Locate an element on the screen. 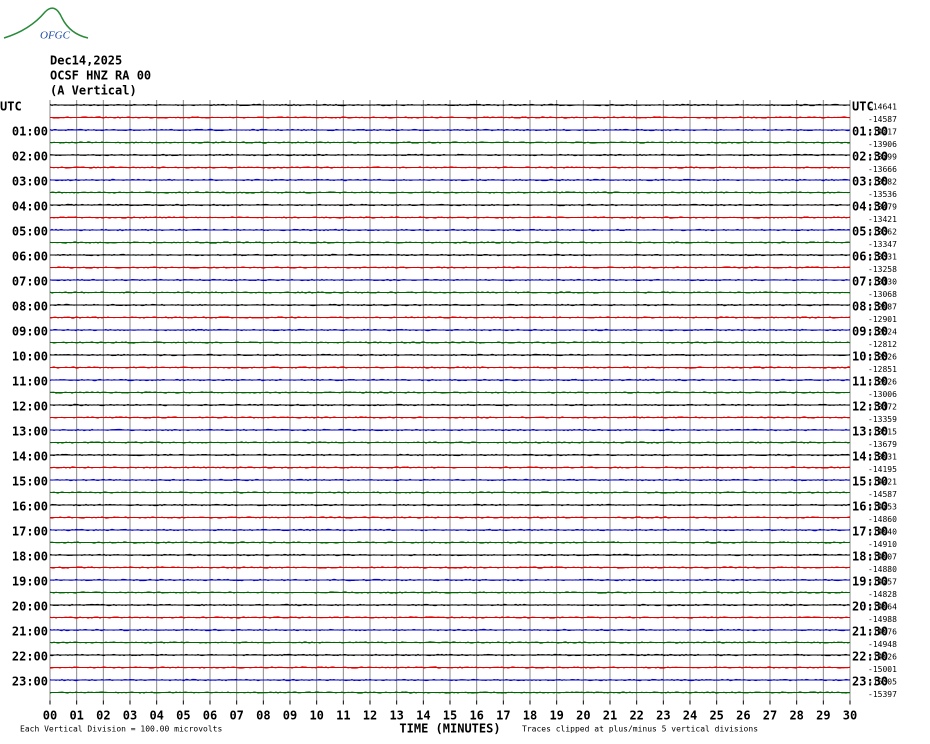  right-time-label: 21:30 is located at coordinates (870, 632).